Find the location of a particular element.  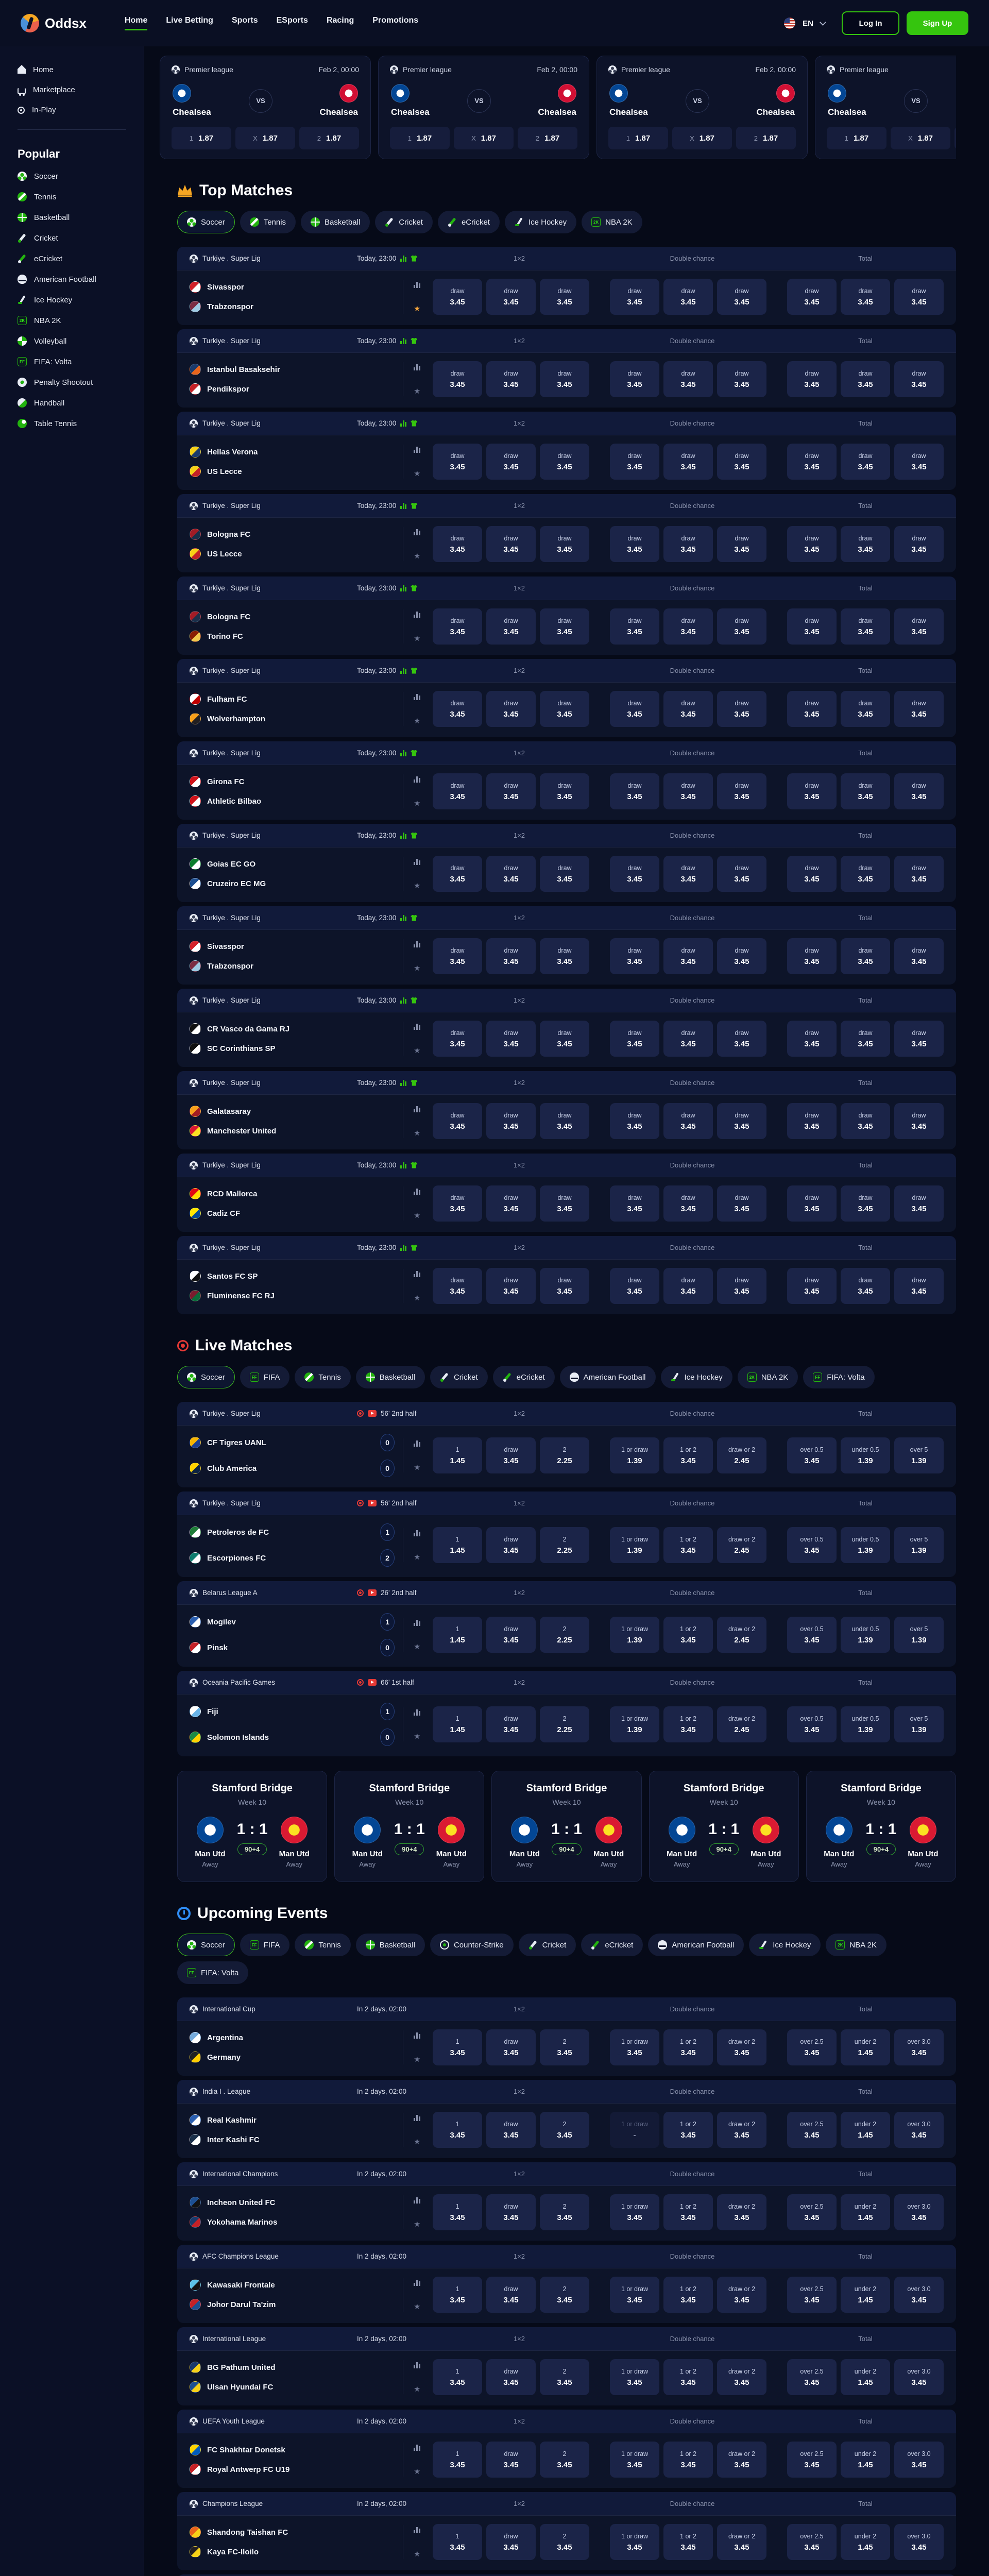

filter-pill-fifa: FIFA is located at coordinates (265, 1377).